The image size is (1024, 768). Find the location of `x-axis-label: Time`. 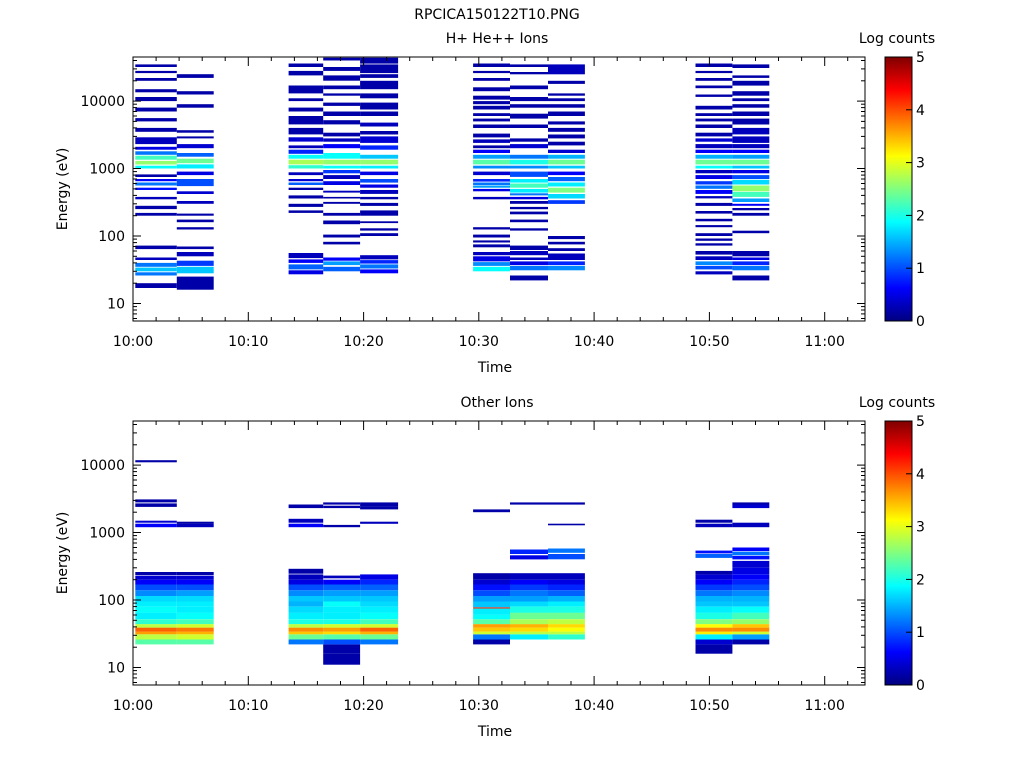

x-axis-label: Time is located at coordinates (494, 732).